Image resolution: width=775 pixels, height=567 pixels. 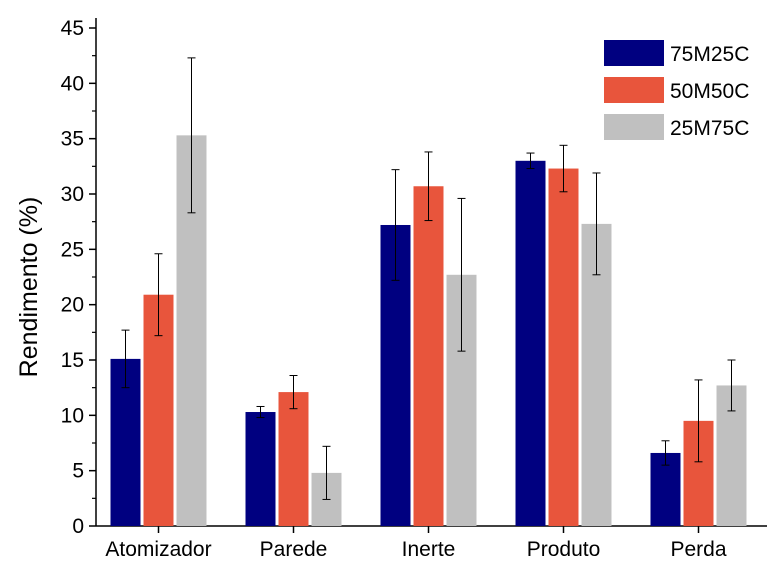 I want to click on legend-label: 50M50C, so click(x=709, y=91).